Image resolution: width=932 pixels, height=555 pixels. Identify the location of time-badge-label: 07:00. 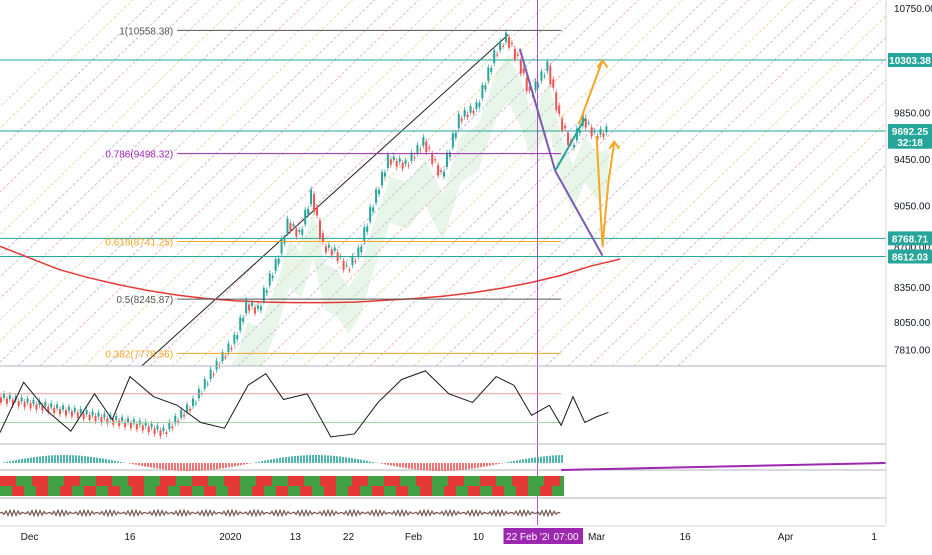
(566, 537).